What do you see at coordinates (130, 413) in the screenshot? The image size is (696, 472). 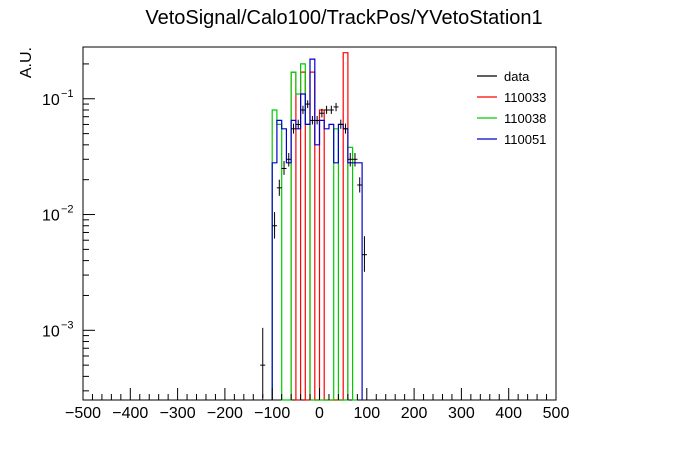 I see `x-tick-label: −400` at bounding box center [130, 413].